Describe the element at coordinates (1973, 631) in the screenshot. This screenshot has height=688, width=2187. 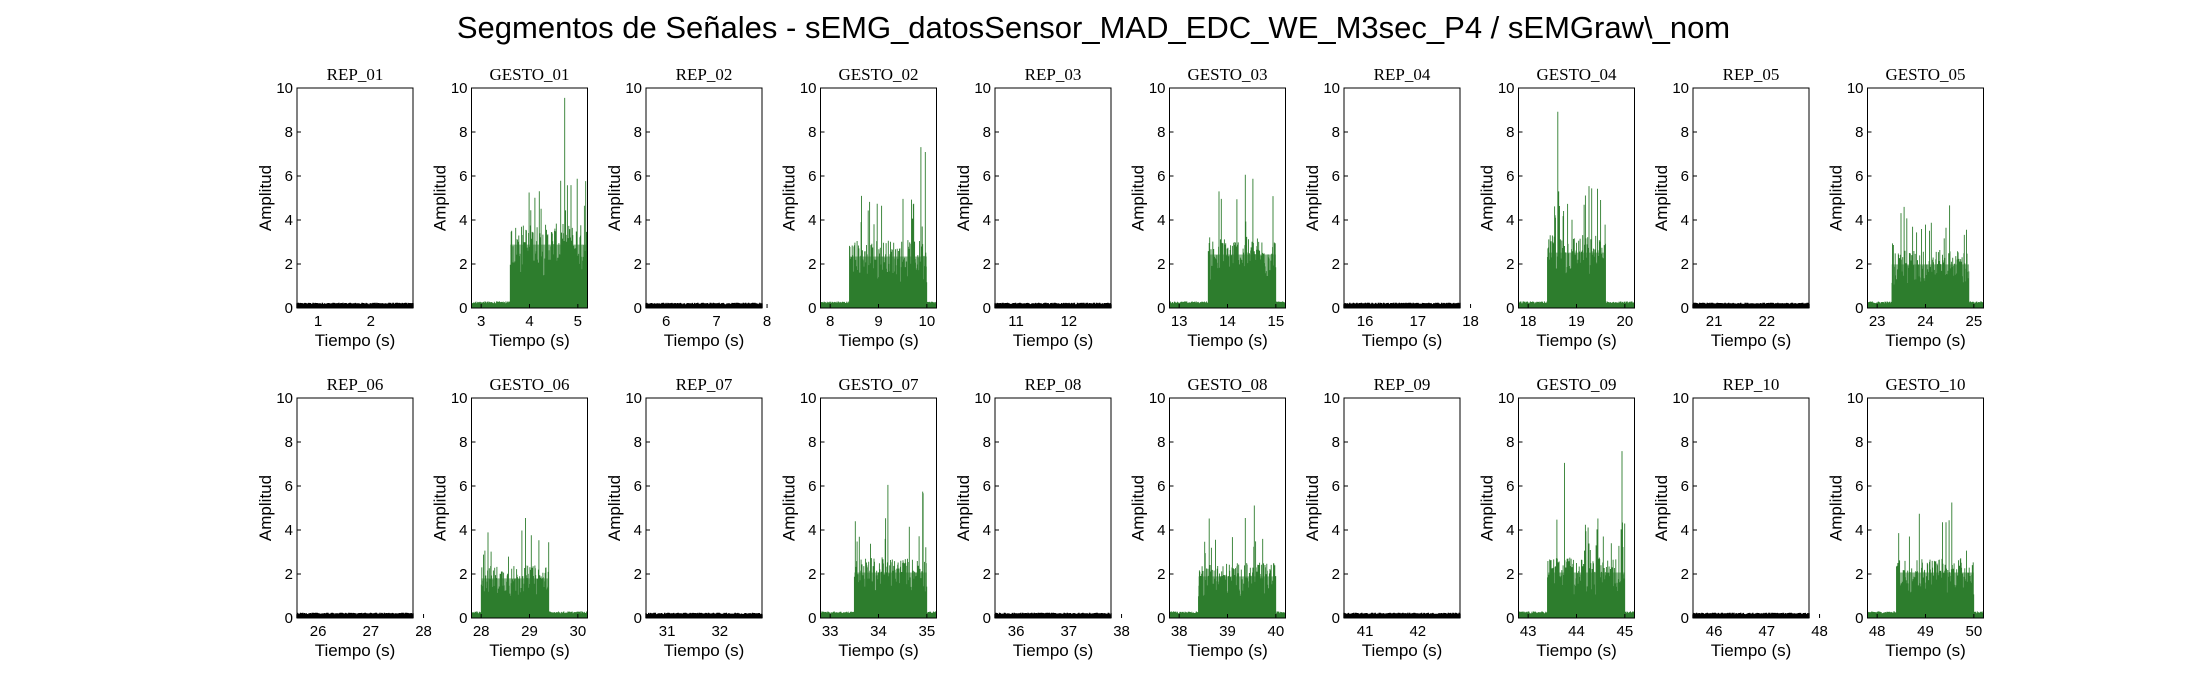
I see `x-tick-label: 50` at that location.